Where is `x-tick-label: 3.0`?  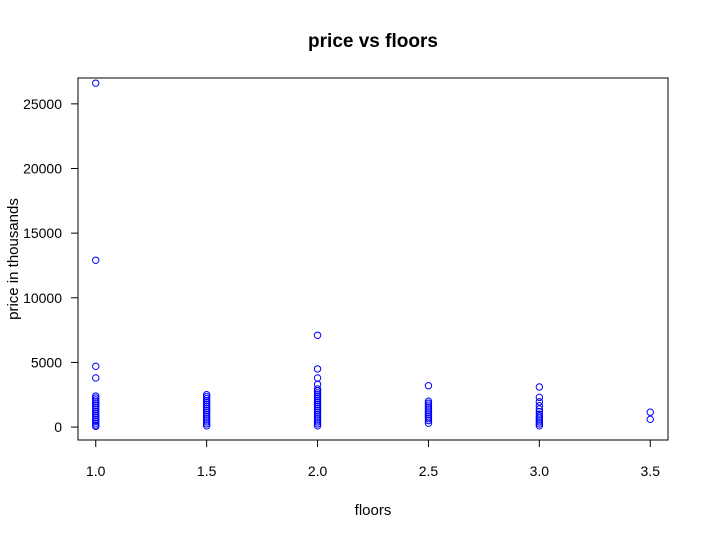 x-tick-label: 3.0 is located at coordinates (540, 471).